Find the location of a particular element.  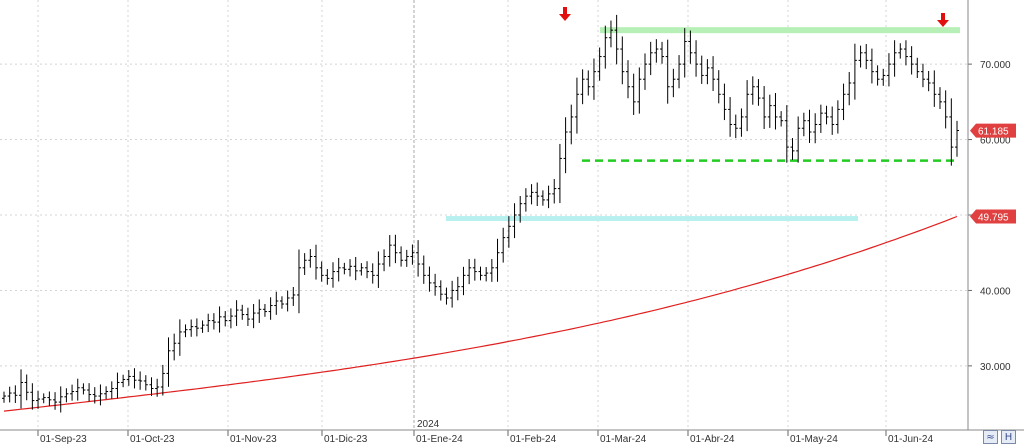

x-tick-label: 01-May-24 is located at coordinates (814, 439).